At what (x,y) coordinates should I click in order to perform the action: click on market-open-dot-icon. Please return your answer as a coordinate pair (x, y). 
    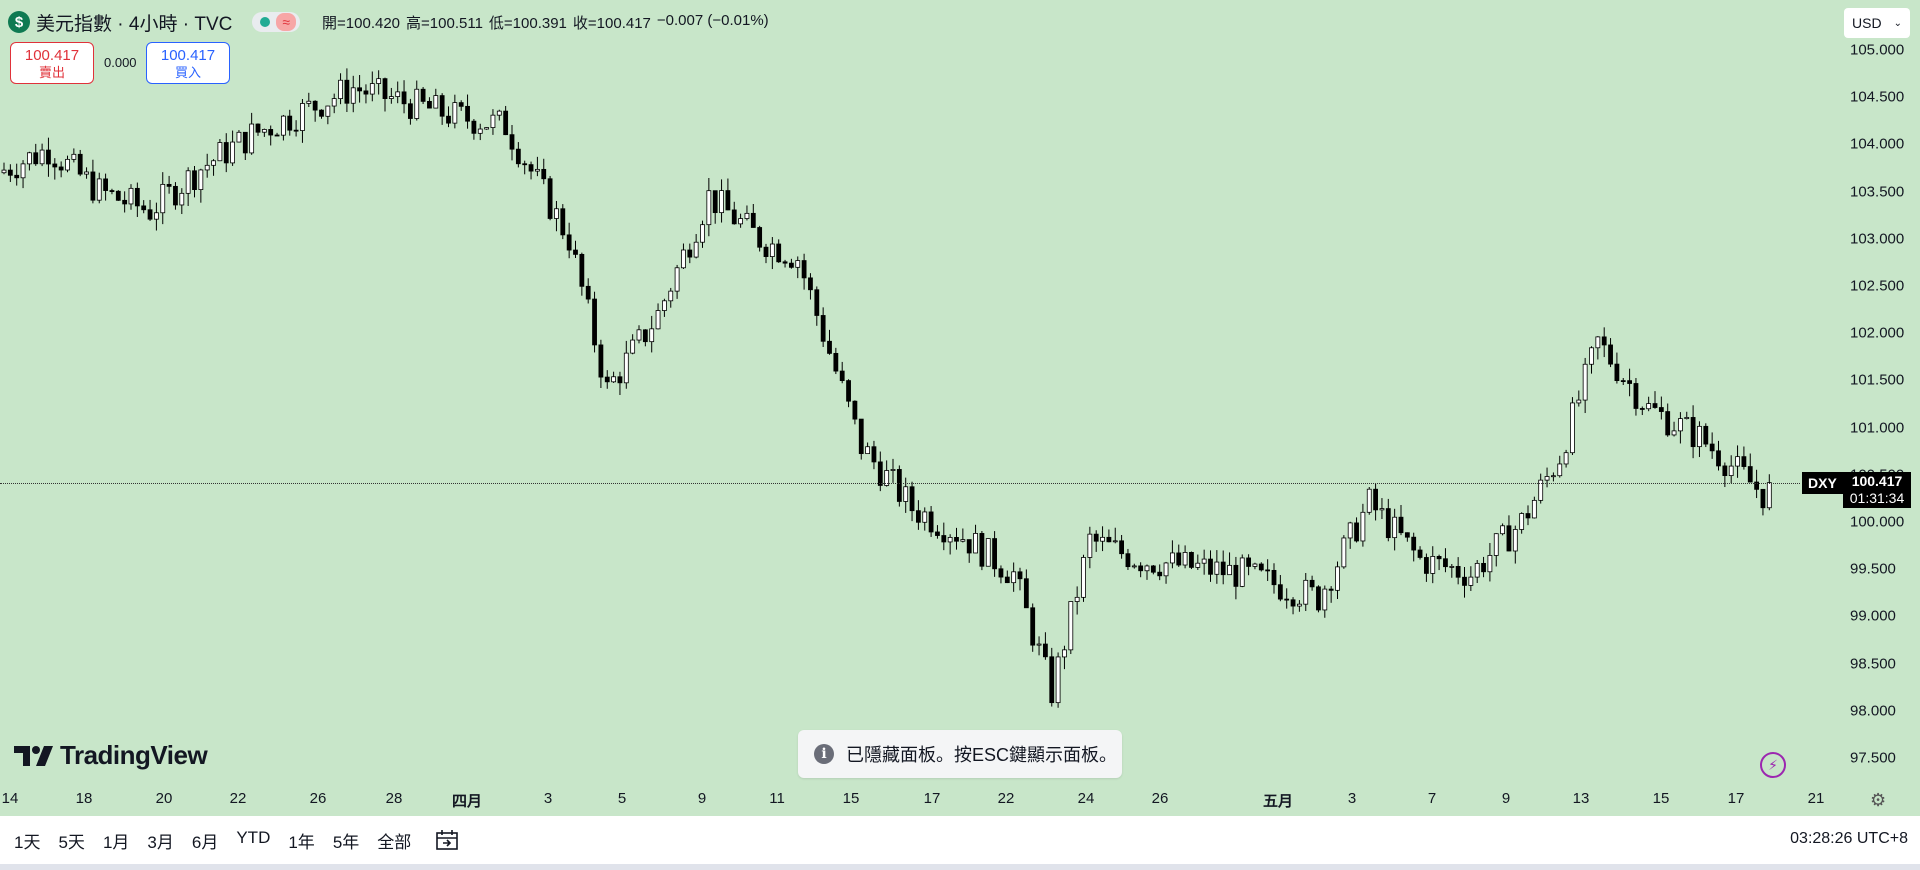
    Looking at the image, I should click on (265, 22).